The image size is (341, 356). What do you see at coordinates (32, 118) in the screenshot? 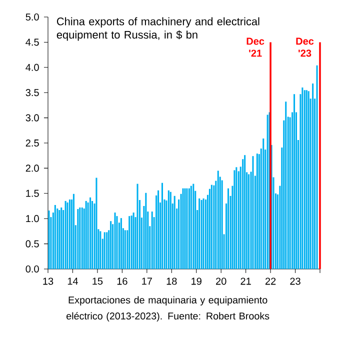
I see `y-tick-label: 3.0` at bounding box center [32, 118].